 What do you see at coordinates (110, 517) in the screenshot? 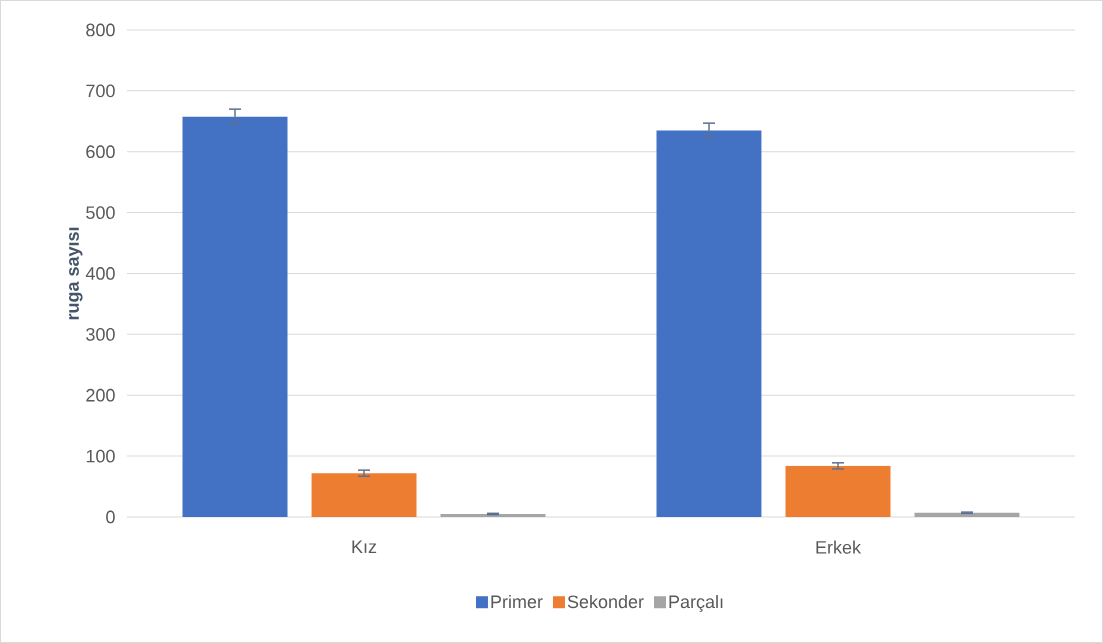
I see `y-tick-label: 0` at bounding box center [110, 517].